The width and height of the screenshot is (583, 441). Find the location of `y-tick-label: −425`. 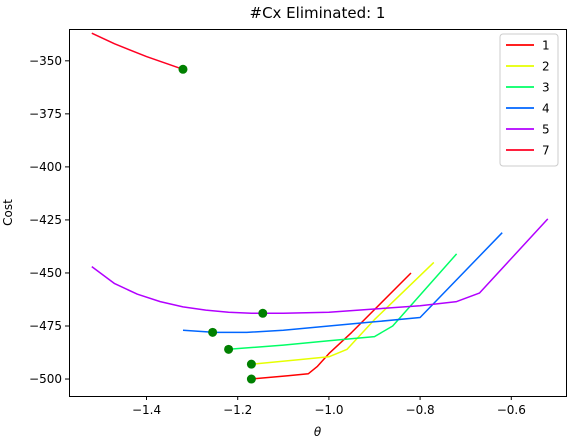

y-tick-label: −425 is located at coordinates (45, 220).